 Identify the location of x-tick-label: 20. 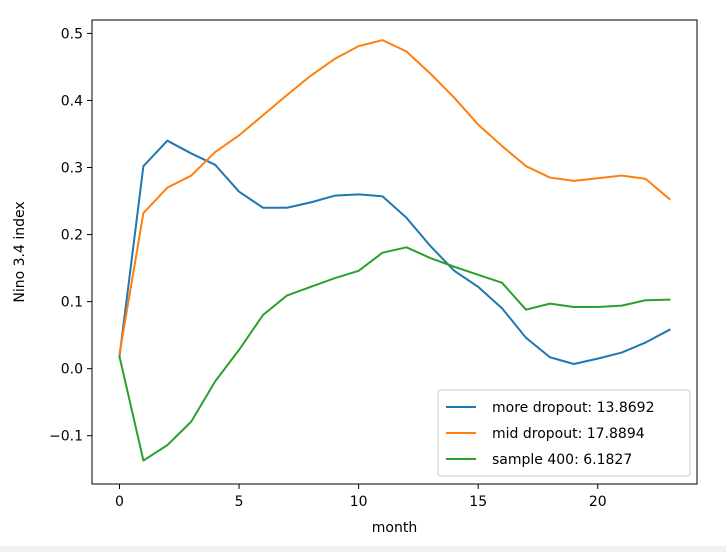
(598, 502).